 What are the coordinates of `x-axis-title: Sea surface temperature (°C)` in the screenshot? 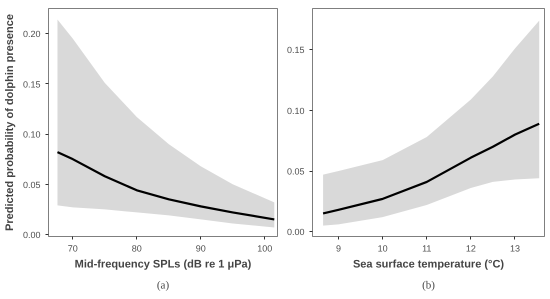 It's located at (428, 264).